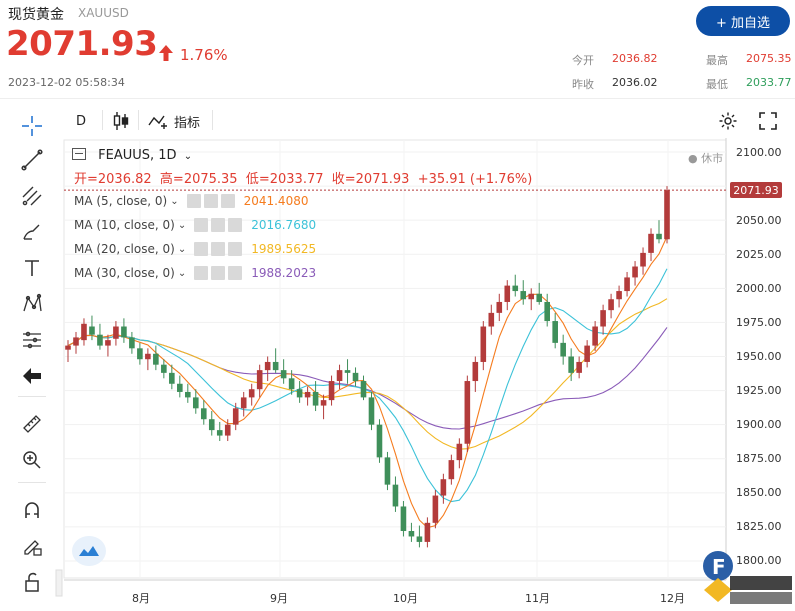  Describe the element at coordinates (405, 598) in the screenshot. I see `x-tick-label: 10月` at that location.